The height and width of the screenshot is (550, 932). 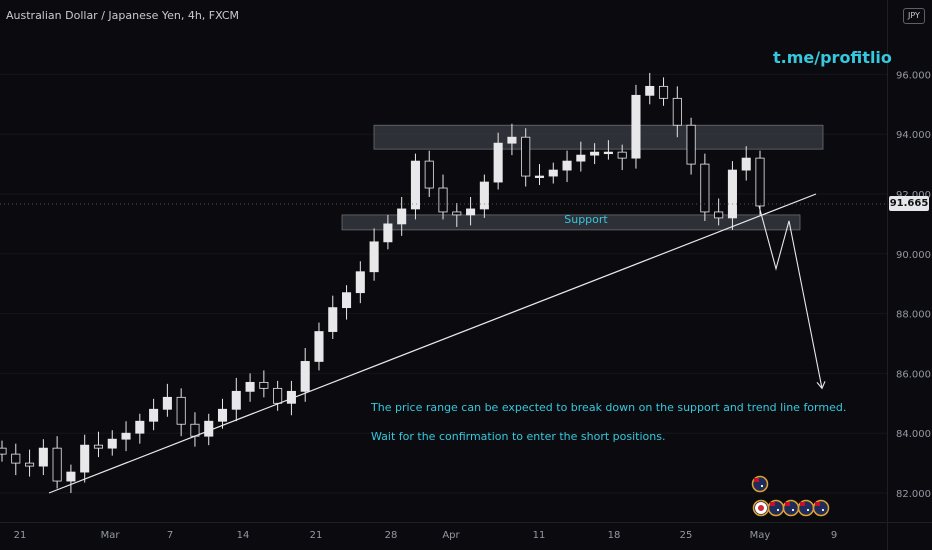 I want to click on y-tick-label: 88.000, so click(x=913, y=315).